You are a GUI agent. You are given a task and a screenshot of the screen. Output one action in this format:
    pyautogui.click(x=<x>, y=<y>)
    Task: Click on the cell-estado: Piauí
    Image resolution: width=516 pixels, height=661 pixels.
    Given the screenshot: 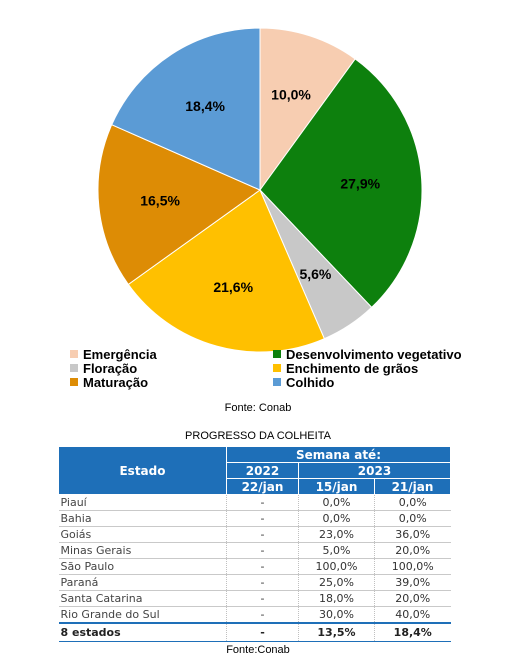 What is the action you would take?
    pyautogui.click(x=142, y=502)
    